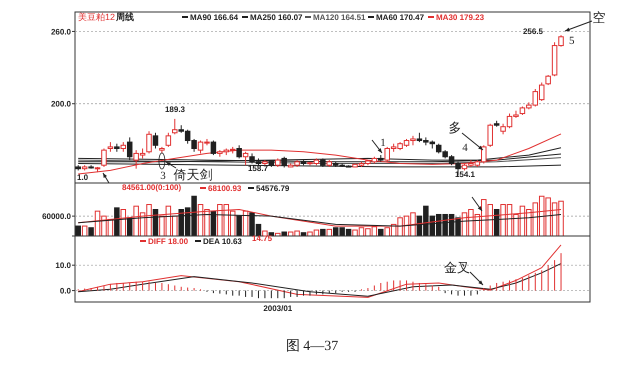 The height and width of the screenshot is (372, 624). What do you see at coordinates (222, 241) in the screenshot?
I see `legend-label: DEA 10.63` at bounding box center [222, 241].